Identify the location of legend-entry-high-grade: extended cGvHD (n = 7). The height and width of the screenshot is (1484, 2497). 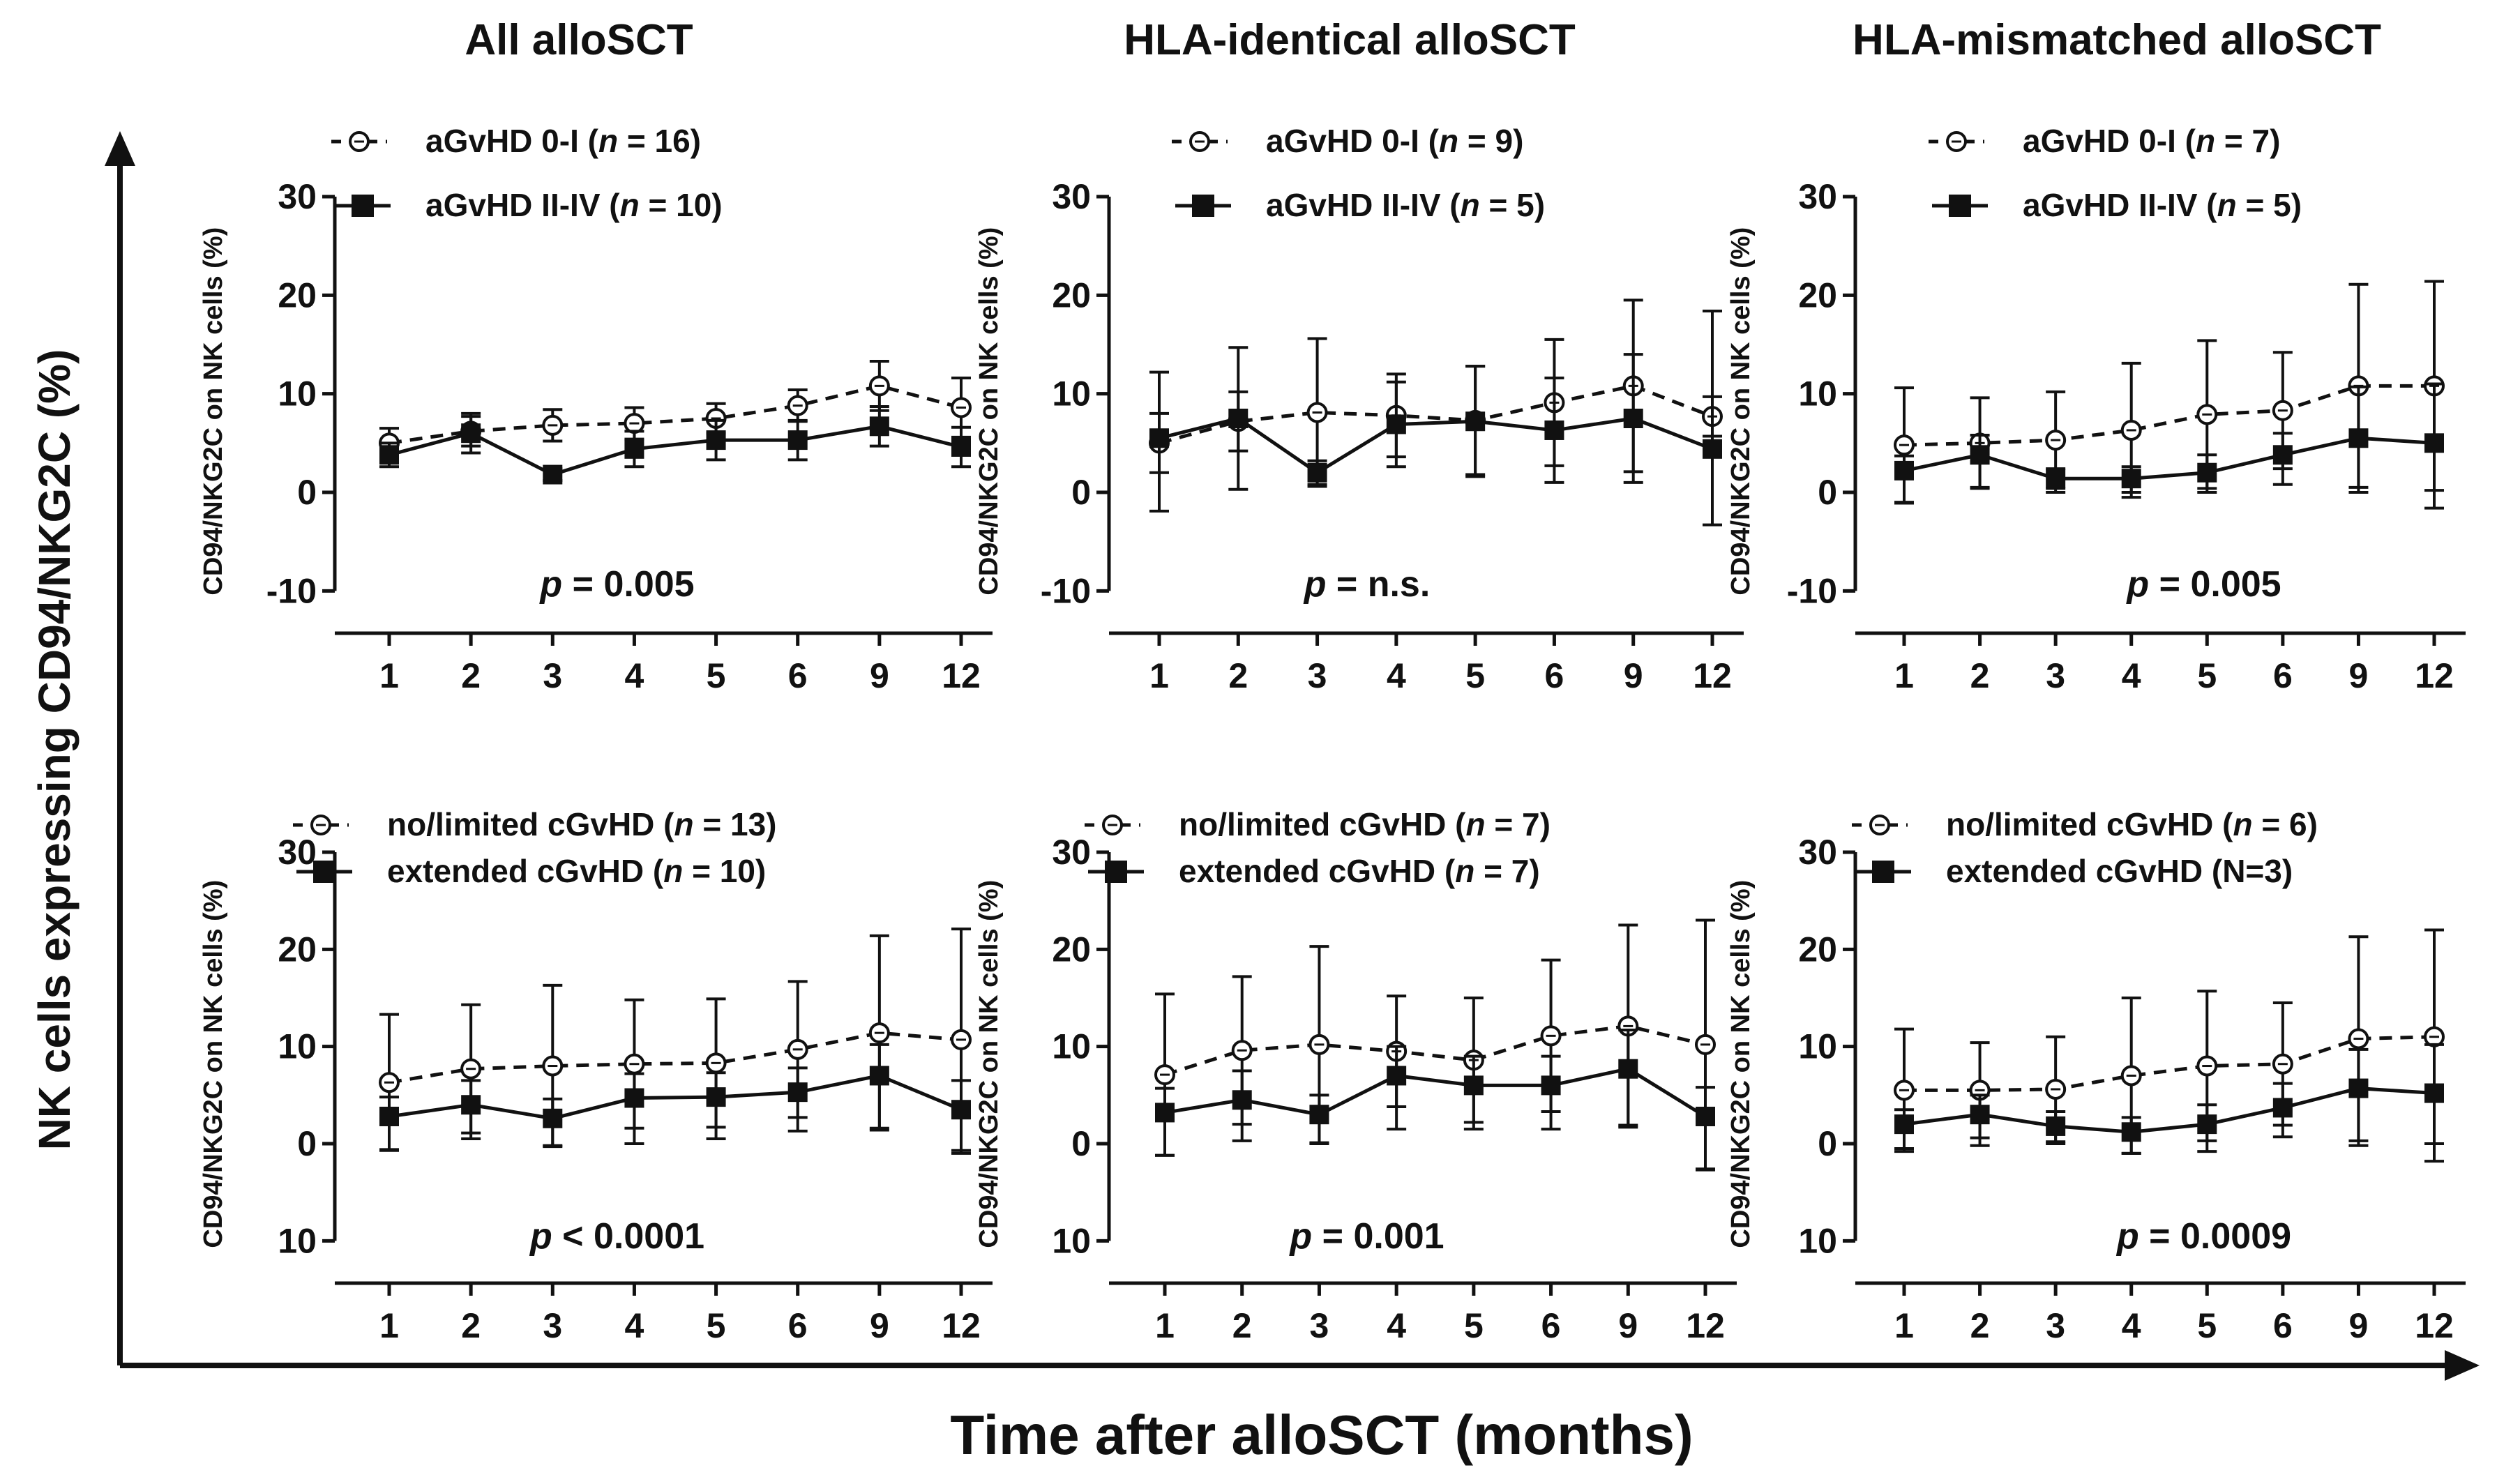
(1314, 871).